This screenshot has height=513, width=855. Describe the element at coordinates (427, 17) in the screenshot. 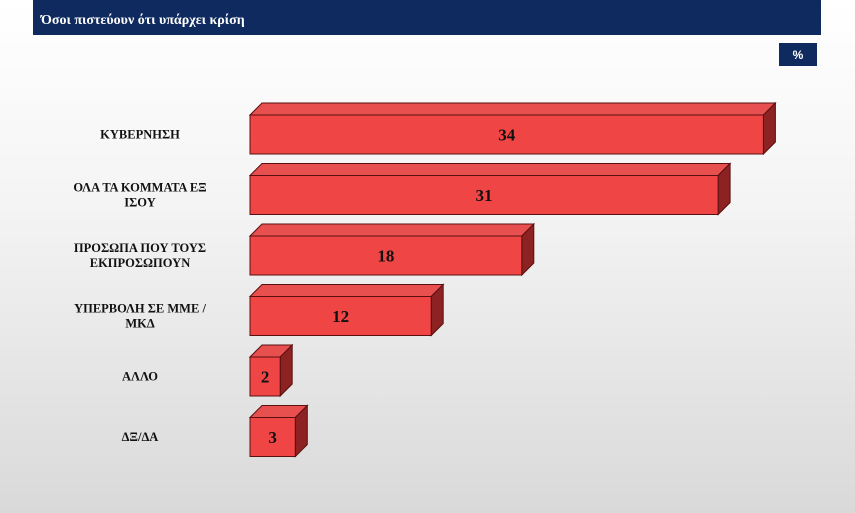

I see `chart-header: Όσοι πιστεύουν ότι υπάρχει κρίση` at that location.